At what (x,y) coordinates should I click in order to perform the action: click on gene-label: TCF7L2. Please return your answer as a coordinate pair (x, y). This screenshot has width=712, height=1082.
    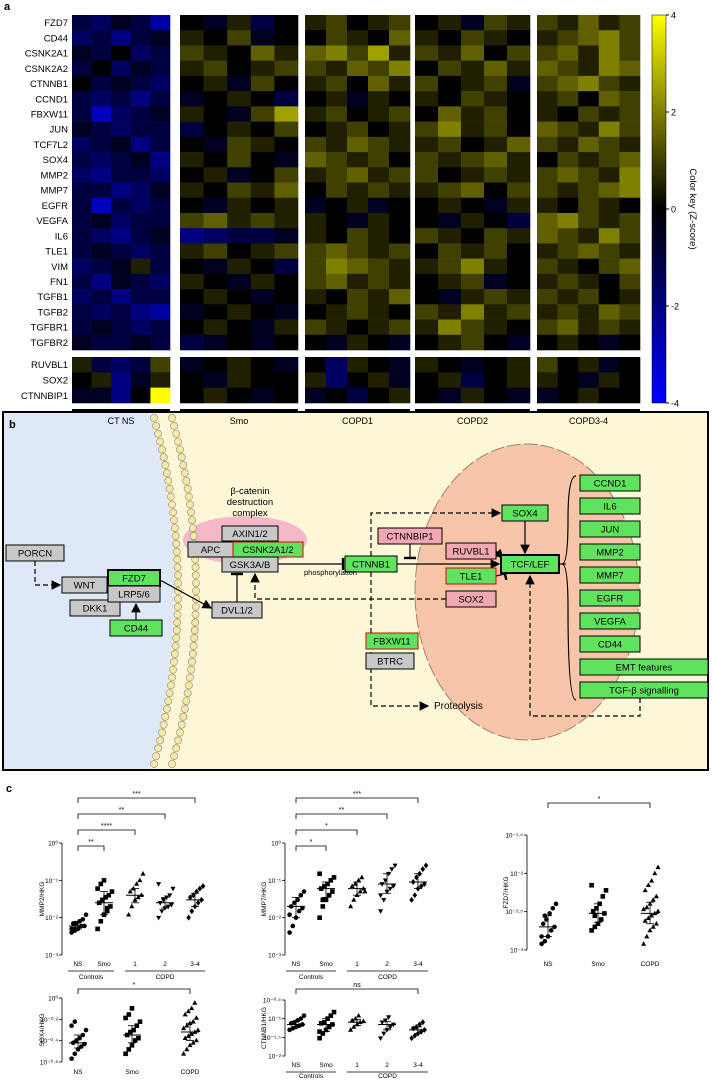
    Looking at the image, I should click on (51, 145).